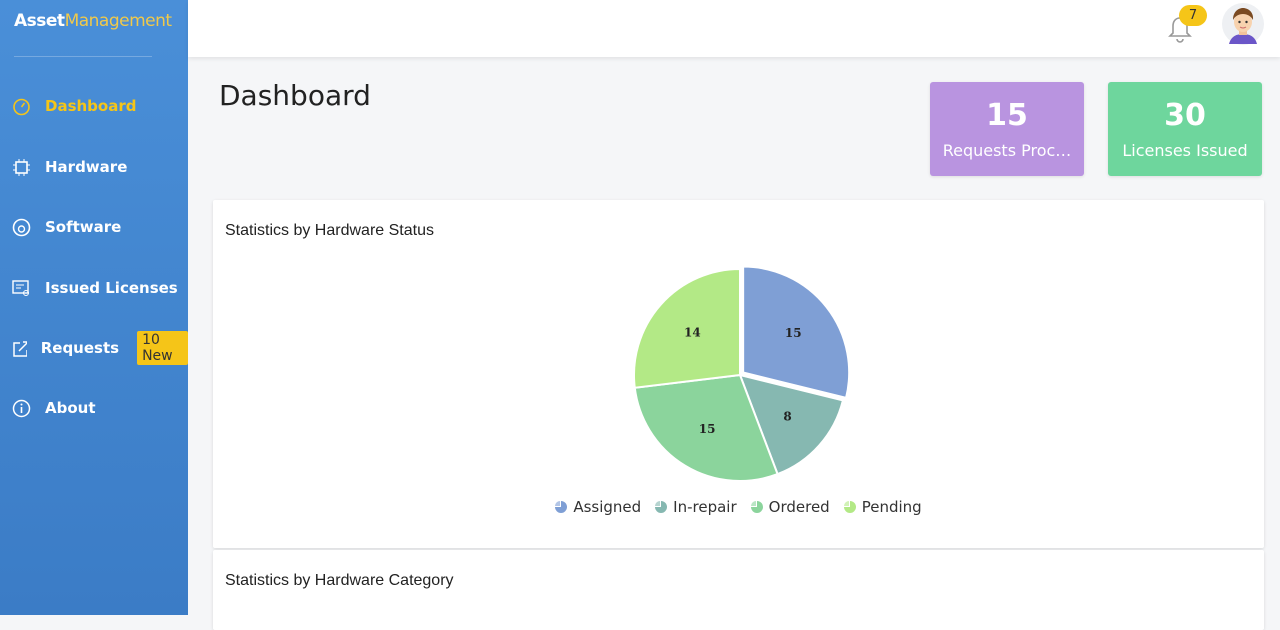  I want to click on separator, so click(83, 56).